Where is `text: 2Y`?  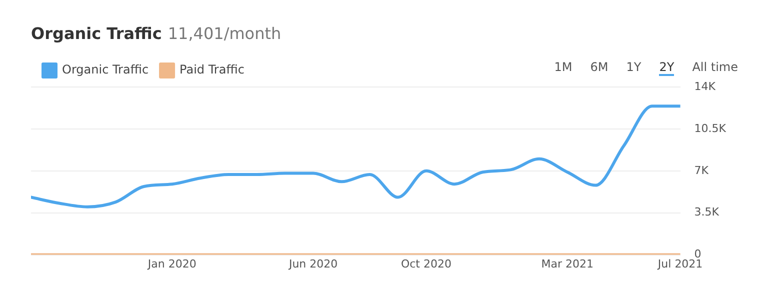 text: 2Y is located at coordinates (666, 68).